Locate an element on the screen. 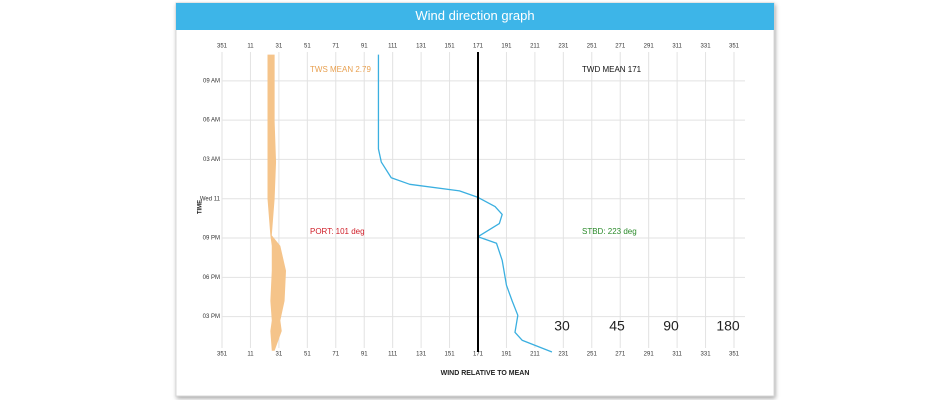 Image resolution: width=950 pixels, height=405 pixels. annotation: TWS MEAN 2.79 is located at coordinates (340, 69).